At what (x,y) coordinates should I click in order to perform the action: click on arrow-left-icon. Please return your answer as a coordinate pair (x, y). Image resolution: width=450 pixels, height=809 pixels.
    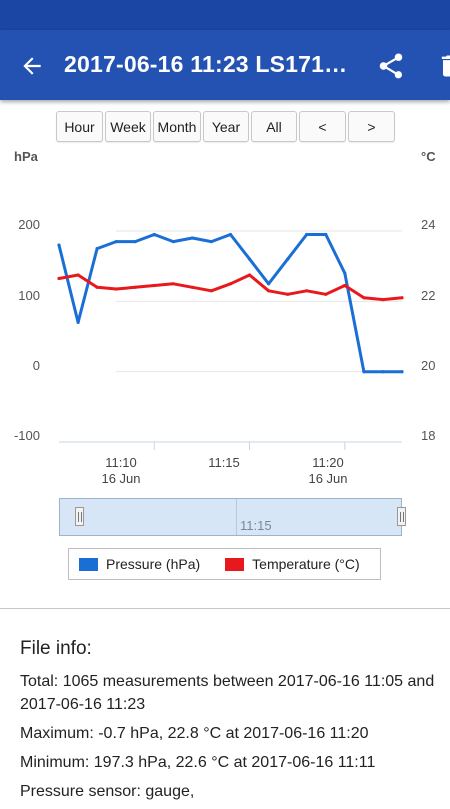
    Looking at the image, I should click on (32, 66).